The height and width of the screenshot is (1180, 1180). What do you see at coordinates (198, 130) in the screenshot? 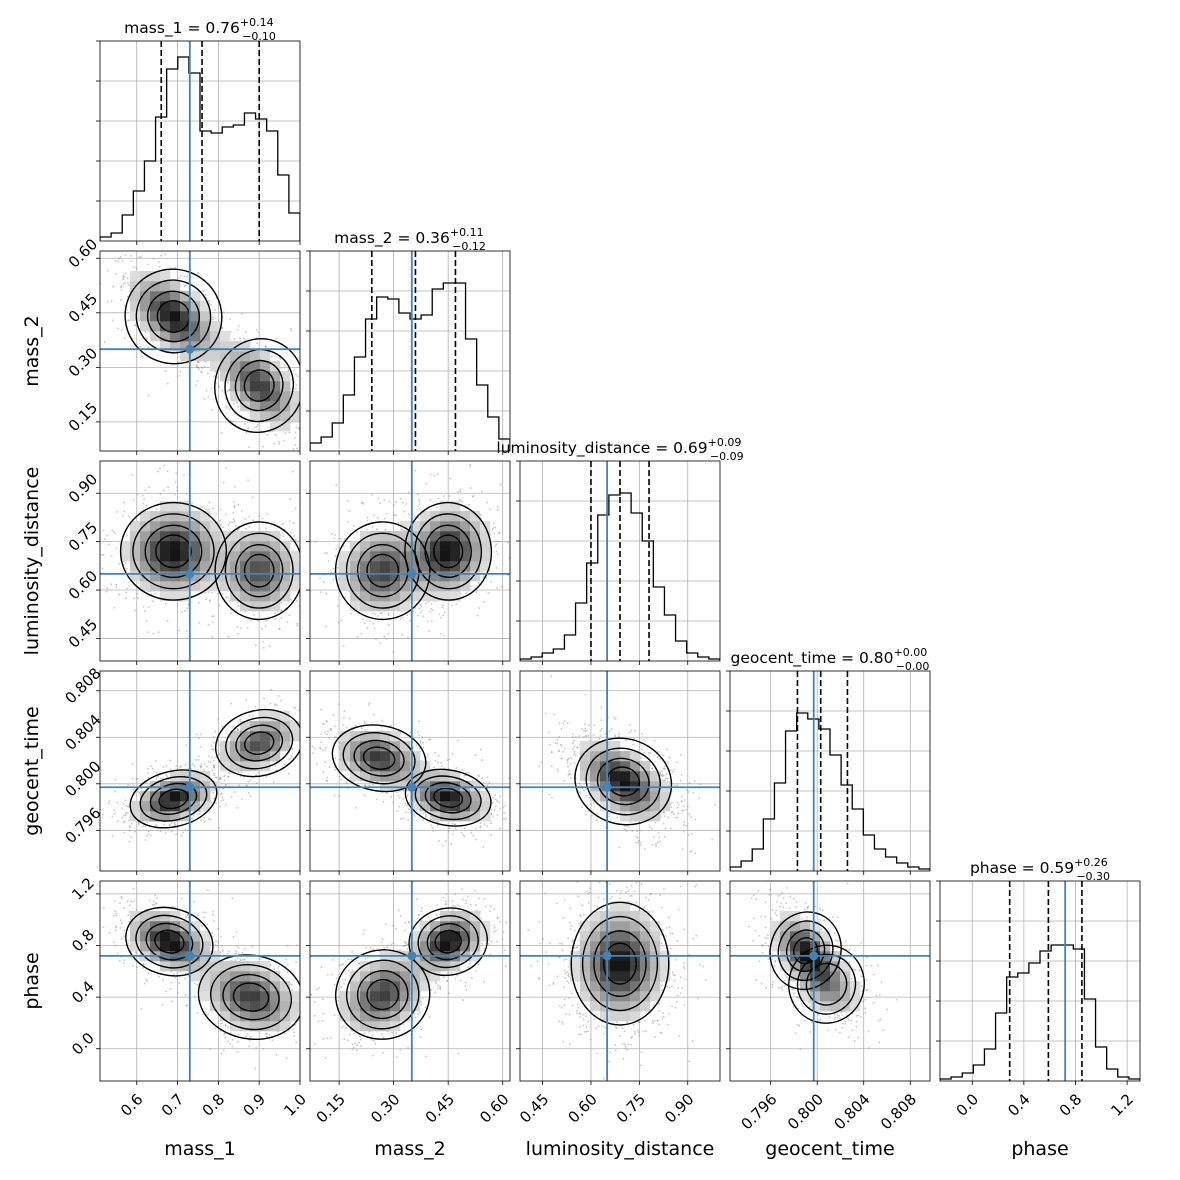
I see `histogram-mass_1: mass_1 = 0.76+0.14 −0.10` at bounding box center [198, 130].